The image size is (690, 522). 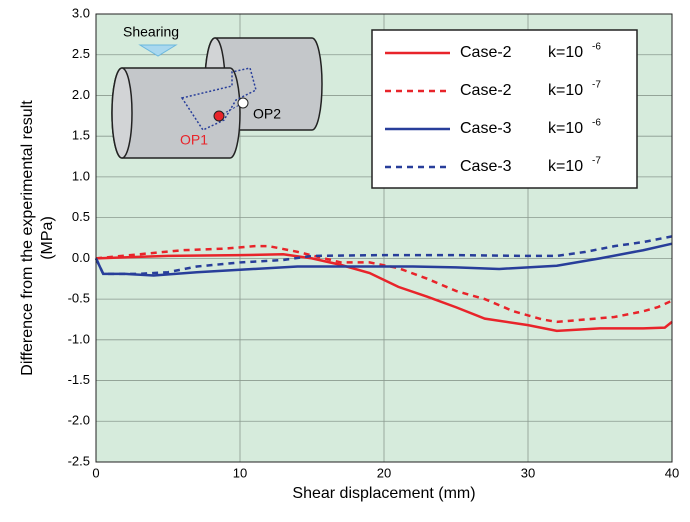 What do you see at coordinates (217, 91) in the screenshot?
I see `inset-diagram: Shearing OP1 OP2` at bounding box center [217, 91].